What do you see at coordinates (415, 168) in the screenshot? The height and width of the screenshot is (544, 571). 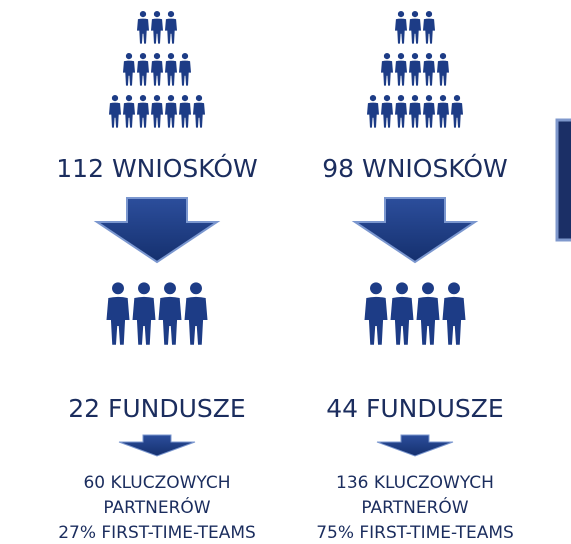 I see `applications-label: 98 WNIOSKÓW` at bounding box center [415, 168].